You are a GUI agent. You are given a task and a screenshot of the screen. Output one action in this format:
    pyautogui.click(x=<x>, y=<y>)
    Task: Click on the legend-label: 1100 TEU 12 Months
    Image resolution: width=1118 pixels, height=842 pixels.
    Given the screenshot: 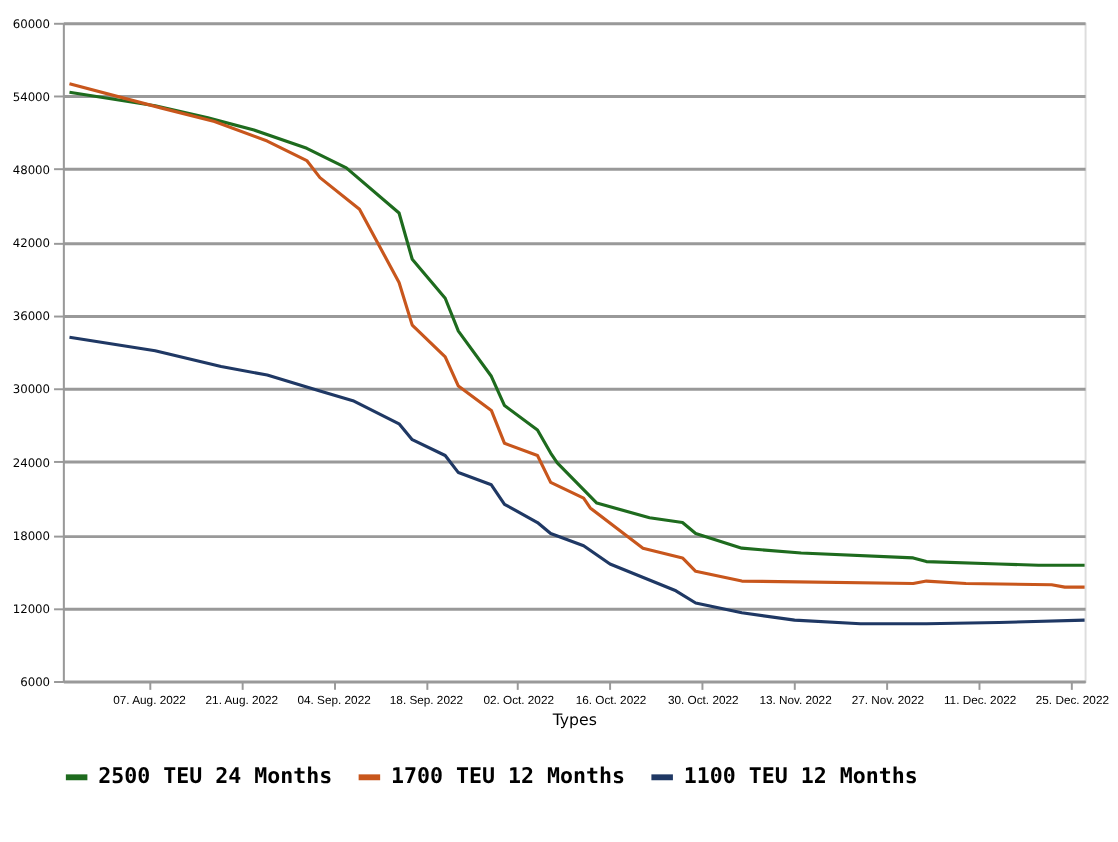 What is the action you would take?
    pyautogui.click(x=800, y=776)
    